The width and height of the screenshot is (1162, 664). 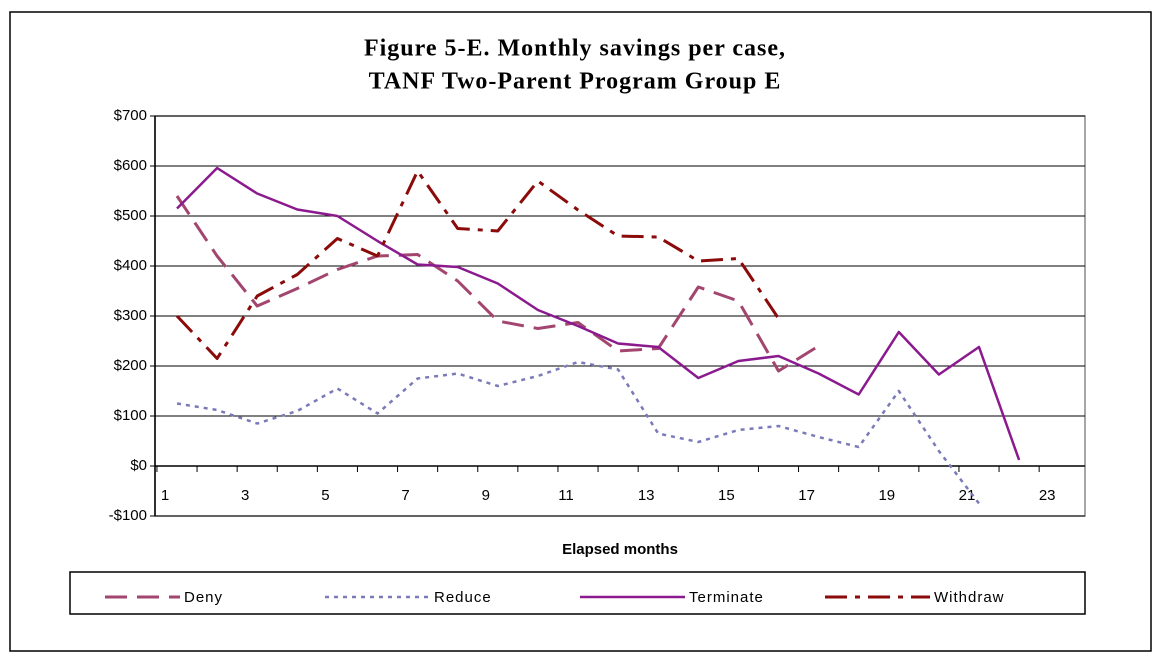 I want to click on x-tick-label: 1, so click(x=165, y=495).